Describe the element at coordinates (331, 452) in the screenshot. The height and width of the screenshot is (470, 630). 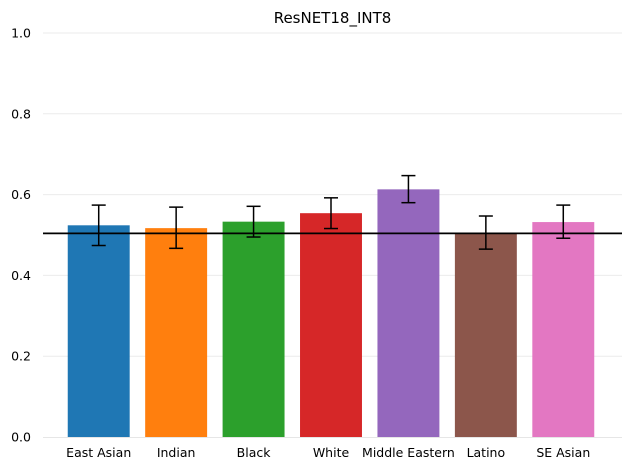
I see `x-tick-label: White` at that location.